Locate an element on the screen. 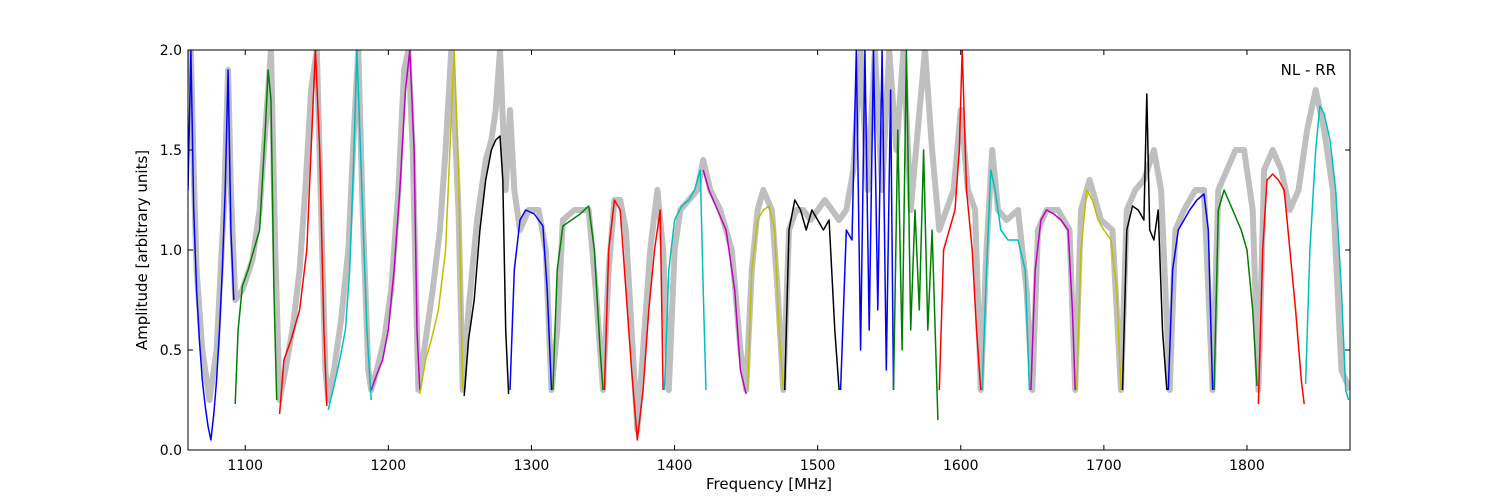 This screenshot has width=1500, height=504. x-tick-label: 1600 is located at coordinates (961, 466).